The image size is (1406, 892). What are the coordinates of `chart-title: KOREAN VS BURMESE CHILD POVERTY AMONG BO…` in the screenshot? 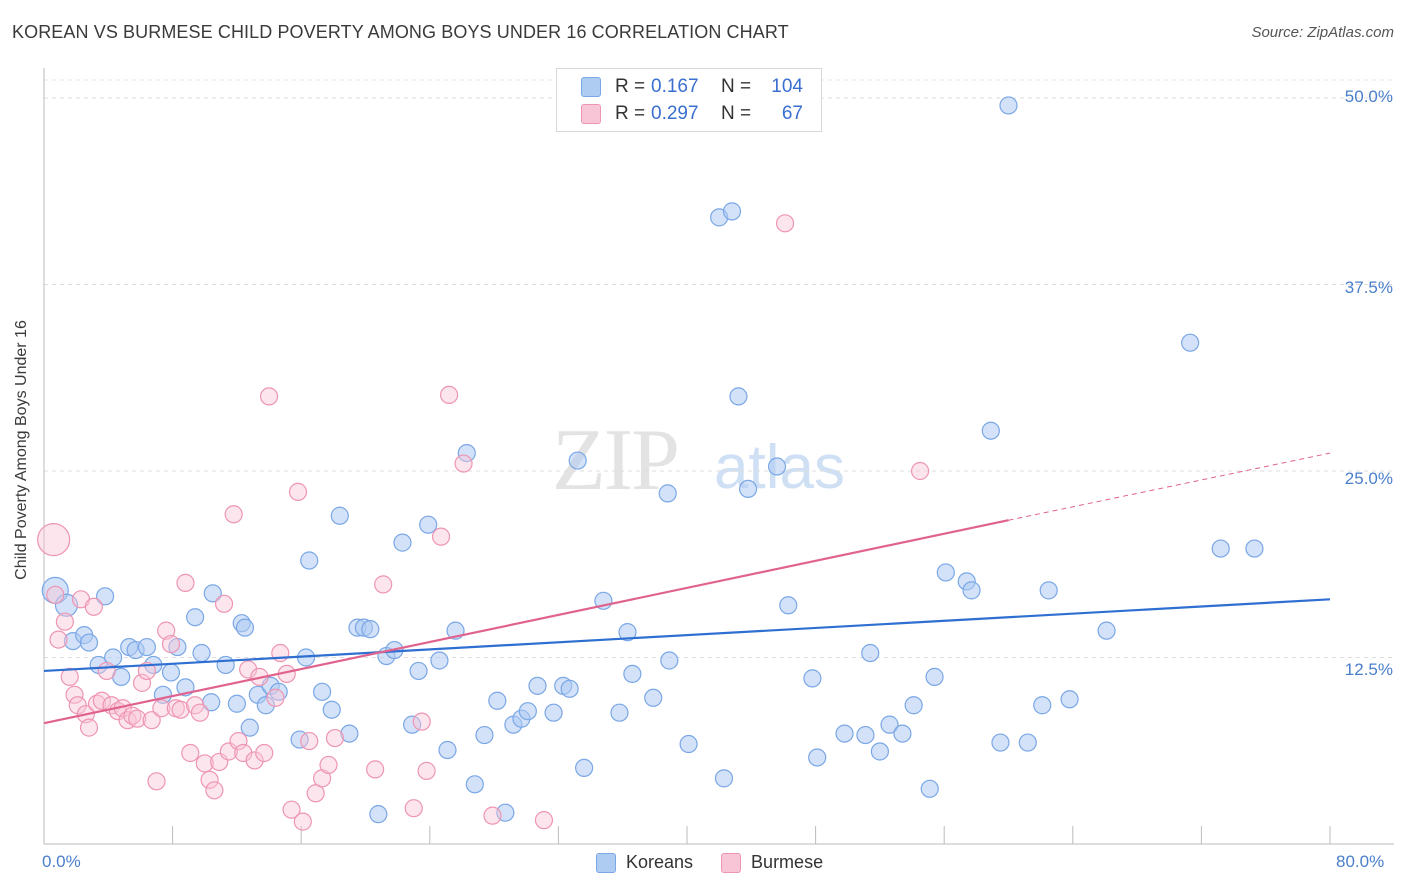 It's located at (400, 32).